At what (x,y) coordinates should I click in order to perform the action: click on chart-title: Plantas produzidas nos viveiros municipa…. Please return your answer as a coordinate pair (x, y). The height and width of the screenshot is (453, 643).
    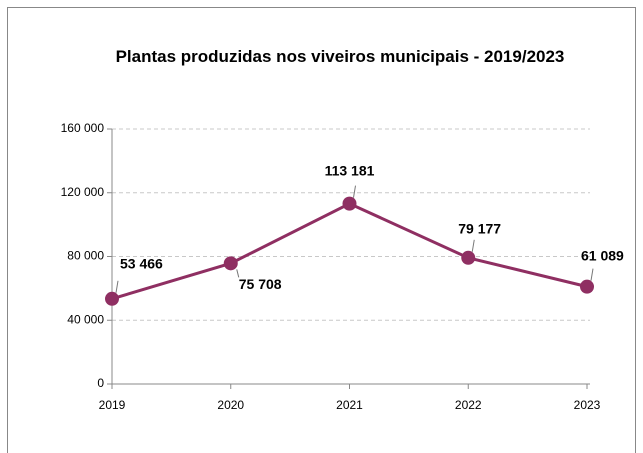
    Looking at the image, I should click on (340, 56).